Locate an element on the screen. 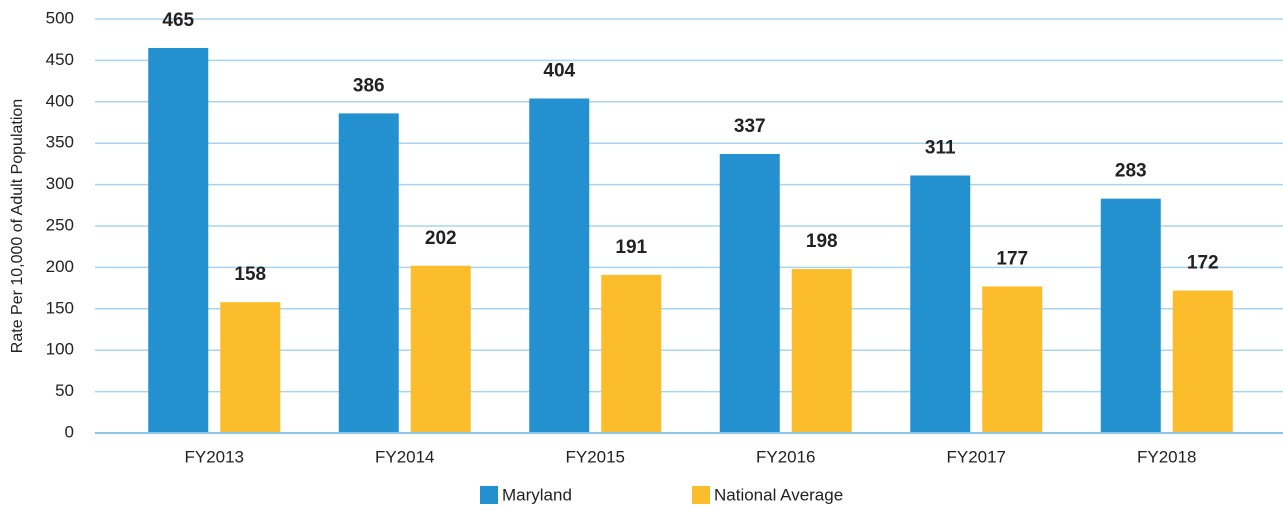 This screenshot has width=1283, height=511. x-tick-label: FY2015 is located at coordinates (595, 456).